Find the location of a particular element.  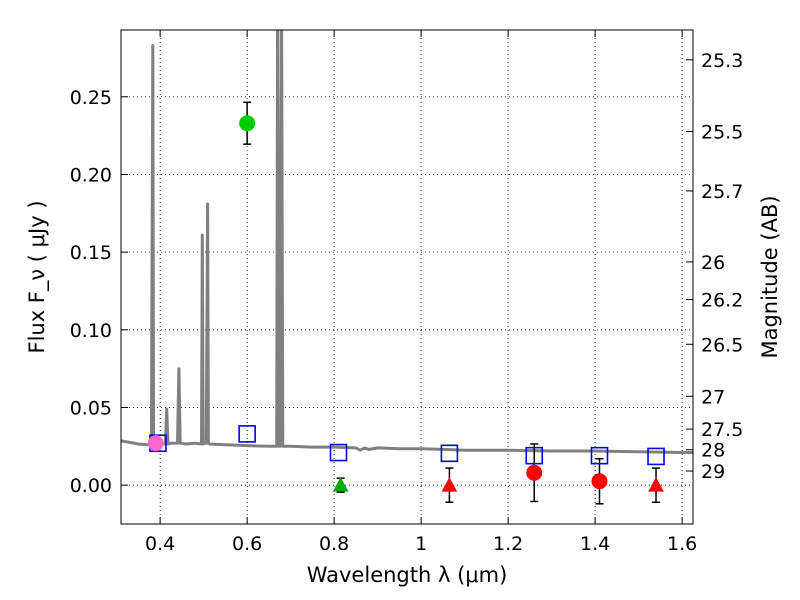

x-tick-label: 1 is located at coordinates (421, 544).